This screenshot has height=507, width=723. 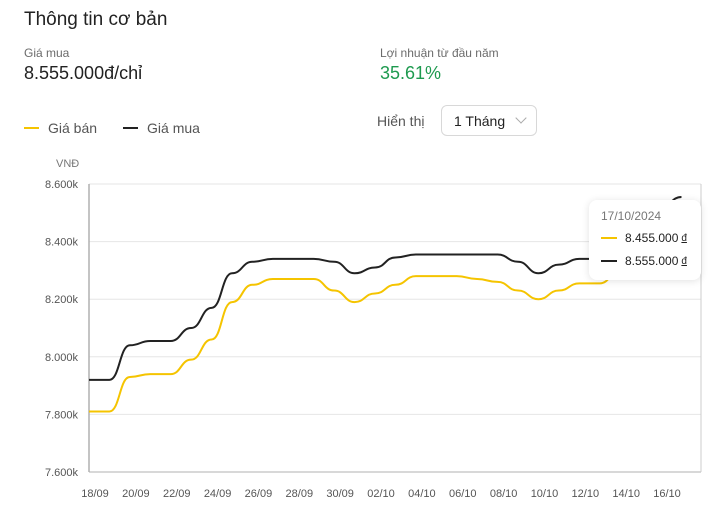 What do you see at coordinates (439, 53) in the screenshot?
I see `ytd-return-label: Lợi nhuận từ đầu năm` at bounding box center [439, 53].